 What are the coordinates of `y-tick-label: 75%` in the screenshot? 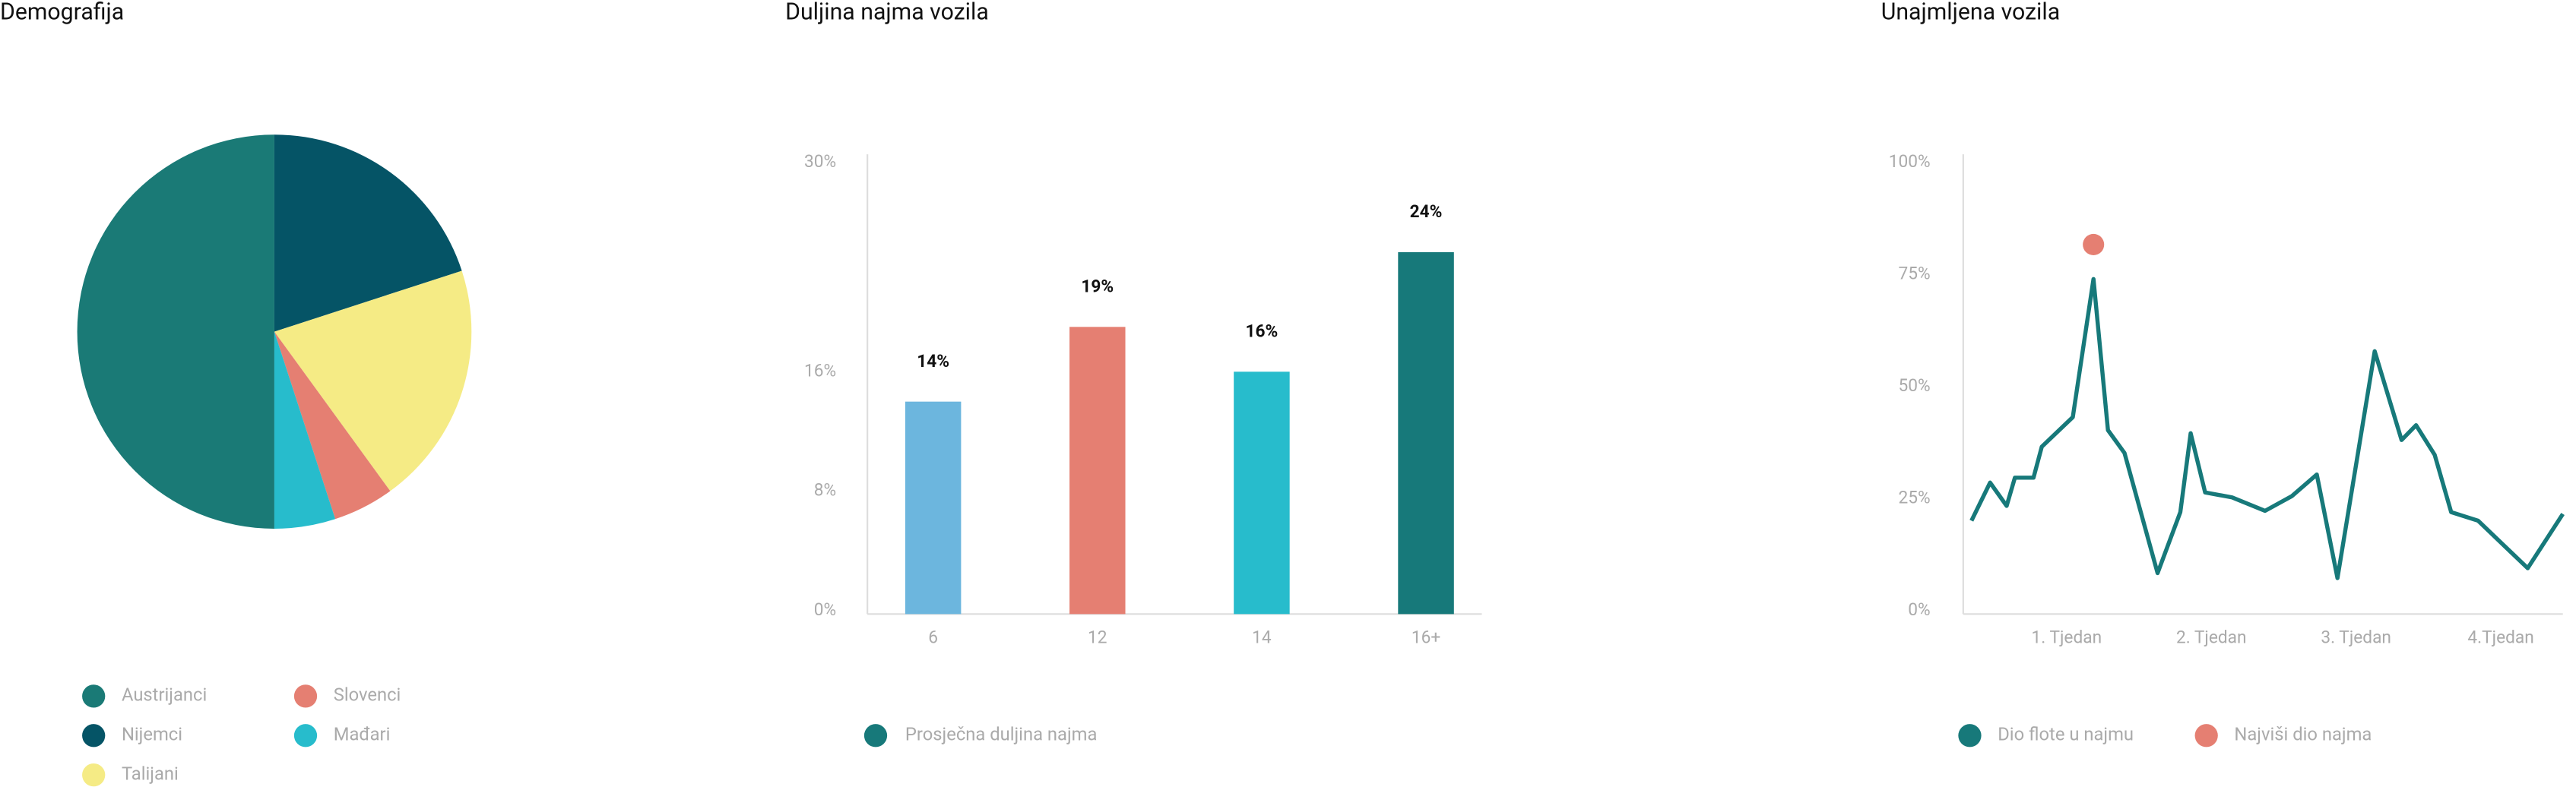 It's located at (1914, 273).